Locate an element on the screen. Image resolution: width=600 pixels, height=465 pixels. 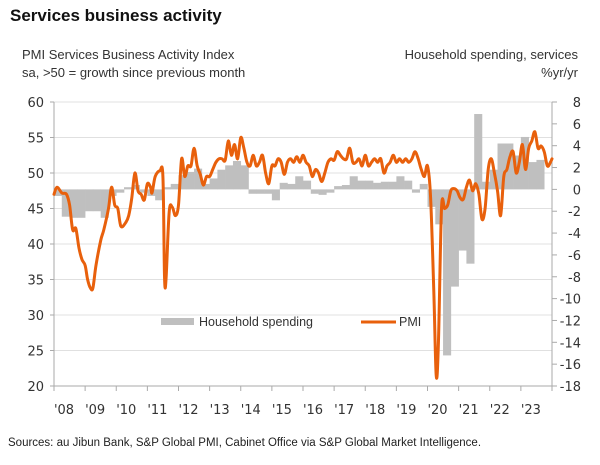
left-axis-tick-label: 35 is located at coordinates (35, 281).